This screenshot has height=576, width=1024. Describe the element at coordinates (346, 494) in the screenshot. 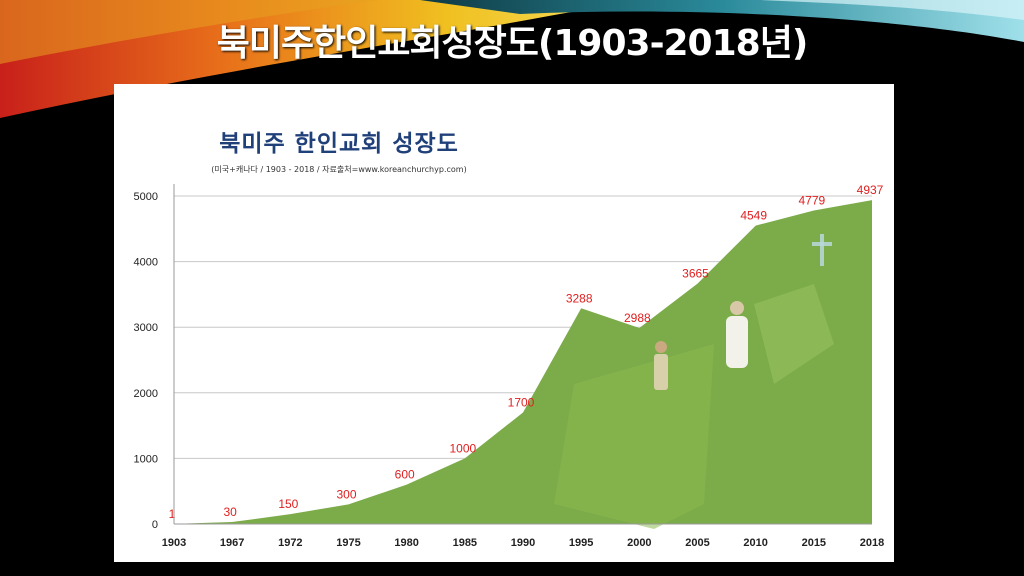

I see `data-label: 300` at that location.